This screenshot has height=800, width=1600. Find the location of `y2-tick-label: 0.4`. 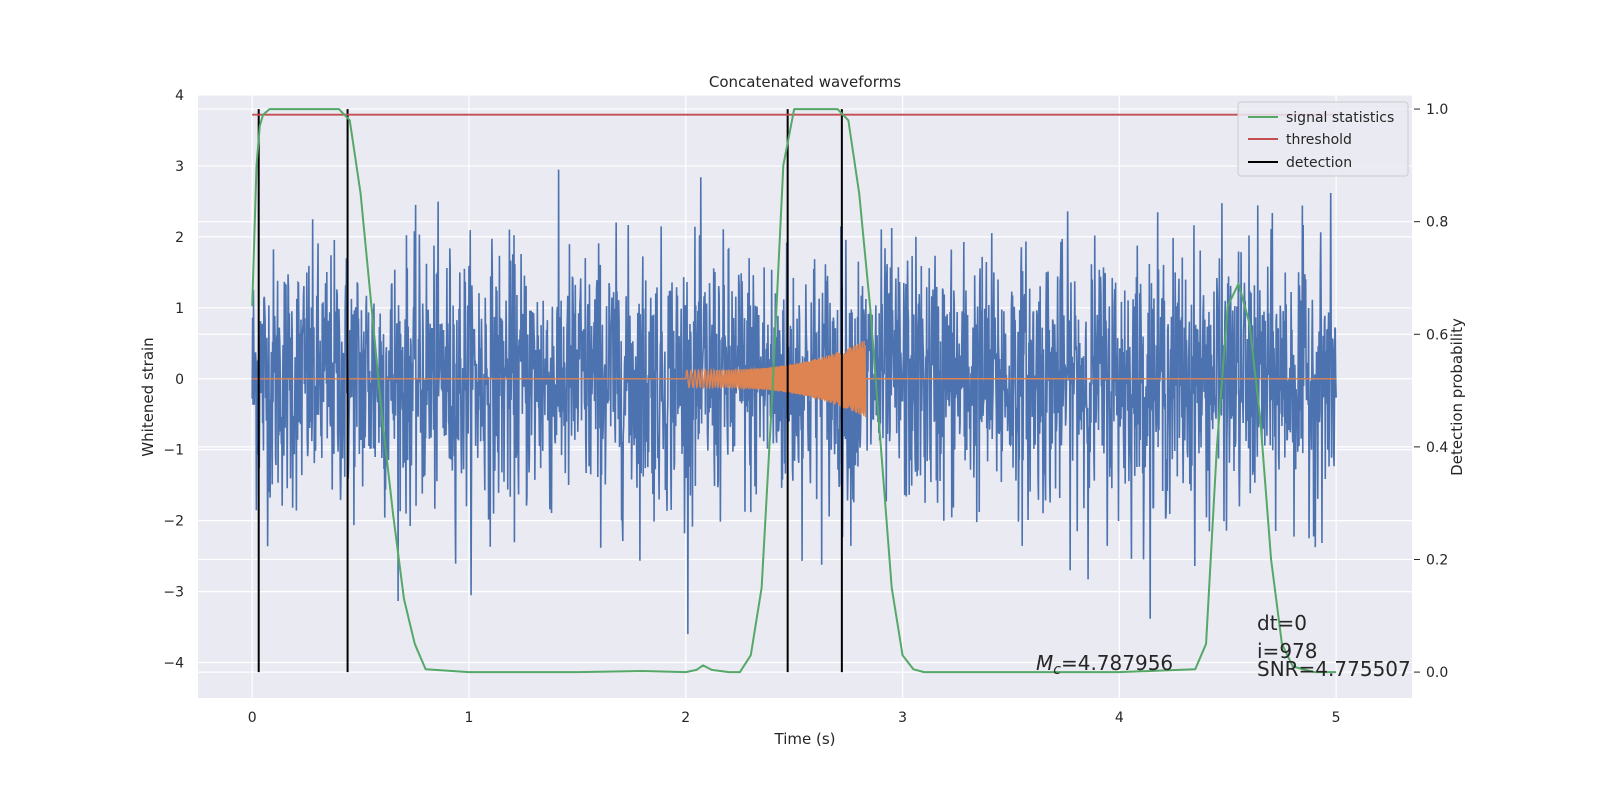

y2-tick-label: 0.4 is located at coordinates (1437, 448).